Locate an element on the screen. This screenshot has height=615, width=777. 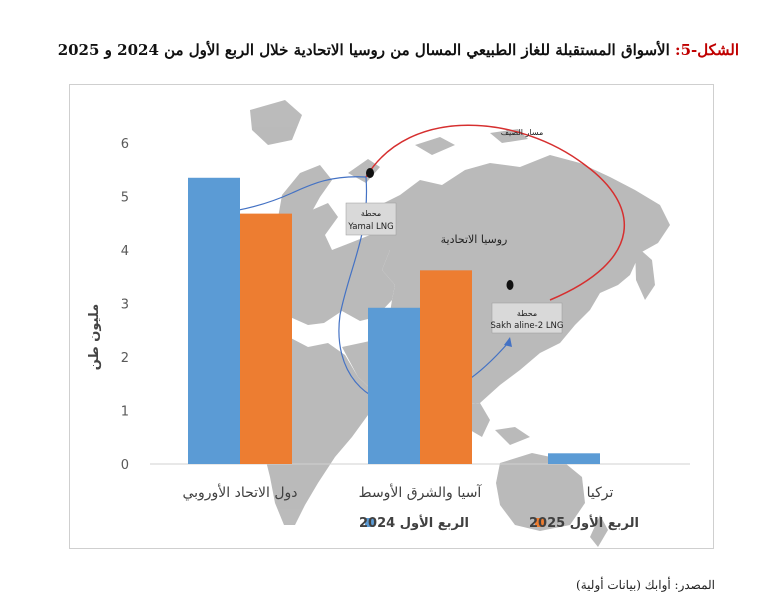
map-greenland is located at coordinates (276, 122).